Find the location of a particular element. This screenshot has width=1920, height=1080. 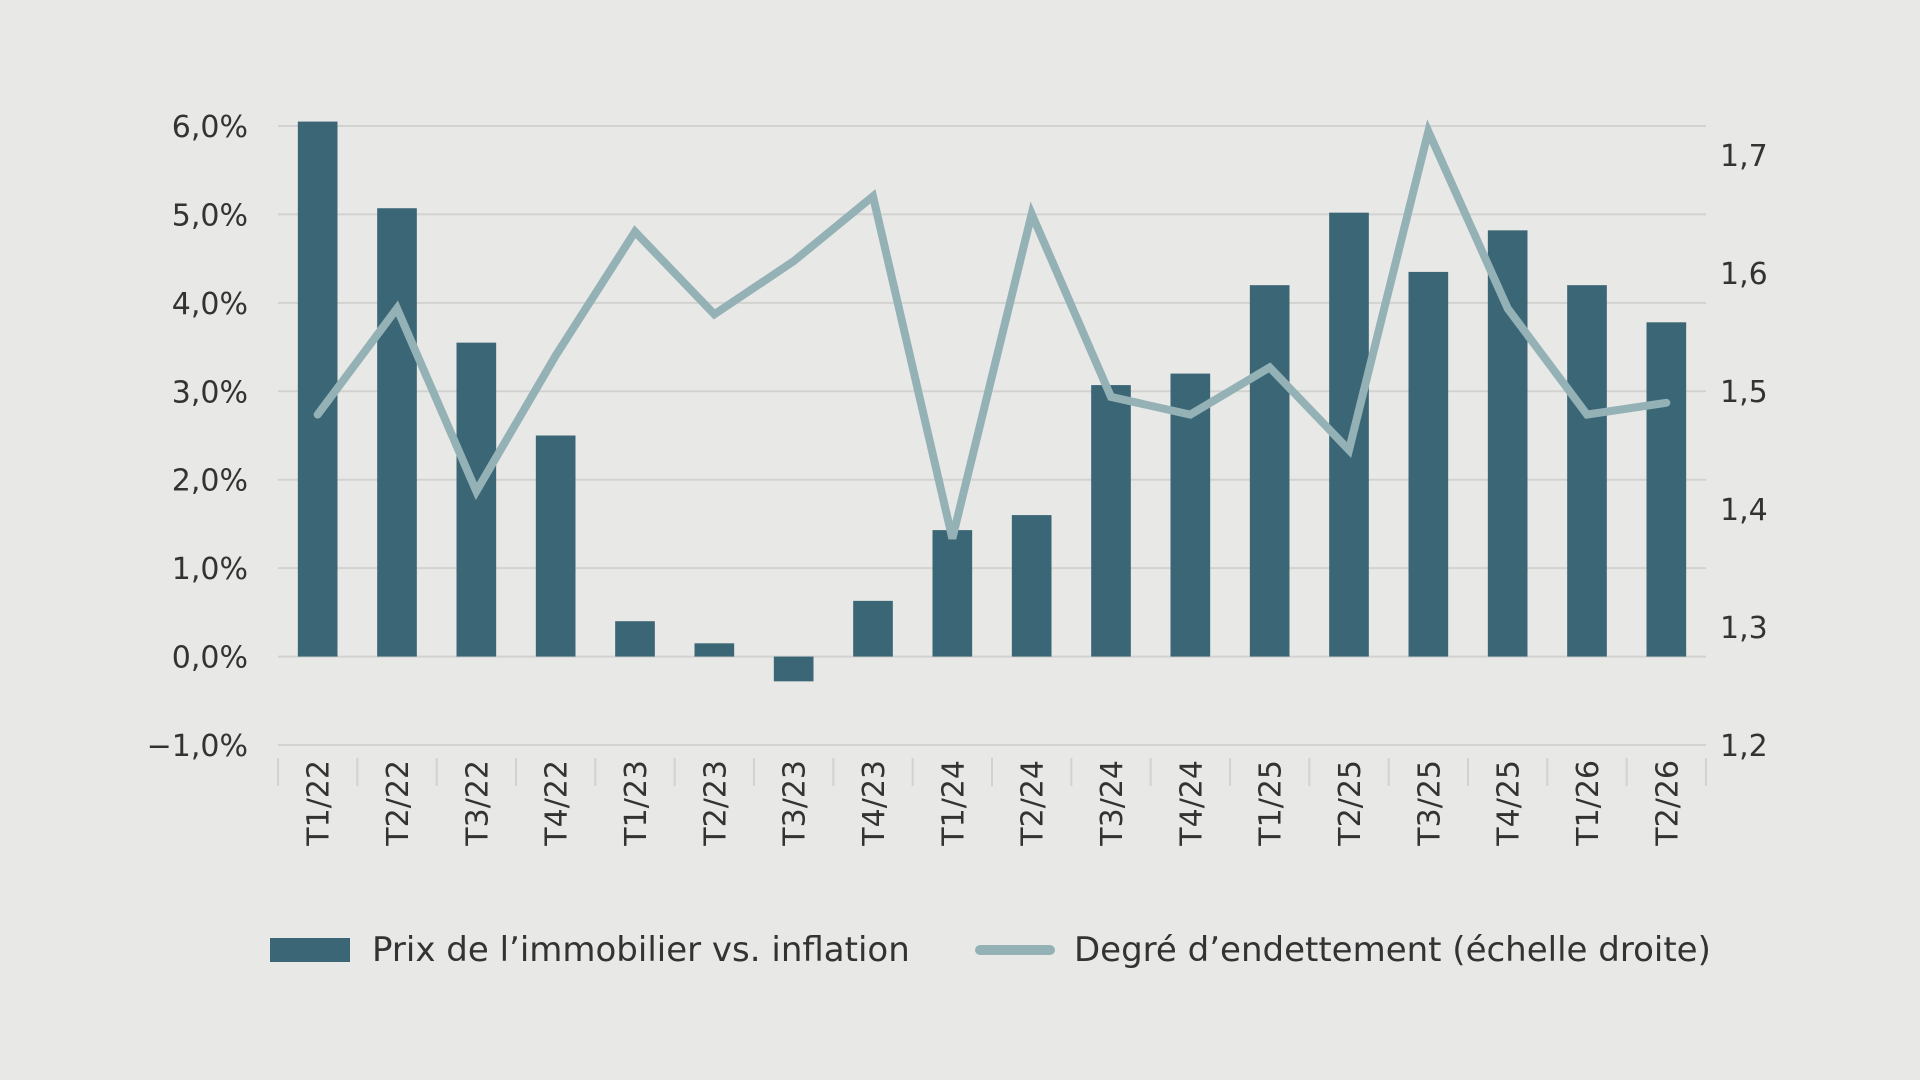

right-axis-ticks: 1,7 1,6 1,5 1,4 1,3 1,2 is located at coordinates (1744, 451).